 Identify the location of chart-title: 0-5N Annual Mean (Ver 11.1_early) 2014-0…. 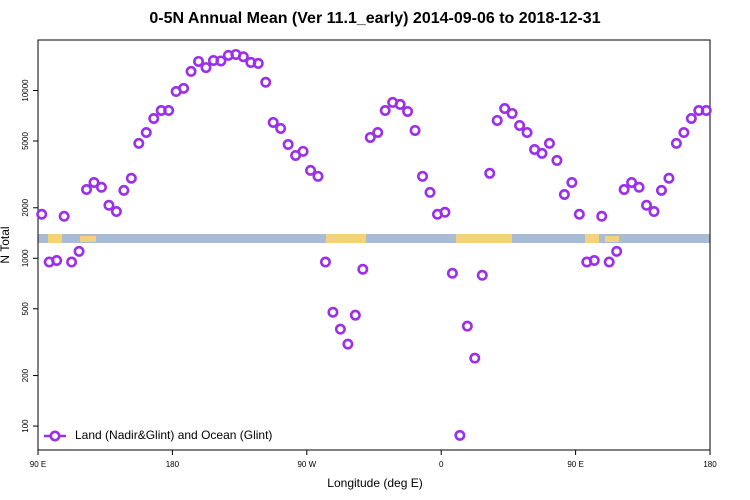
(374, 18).